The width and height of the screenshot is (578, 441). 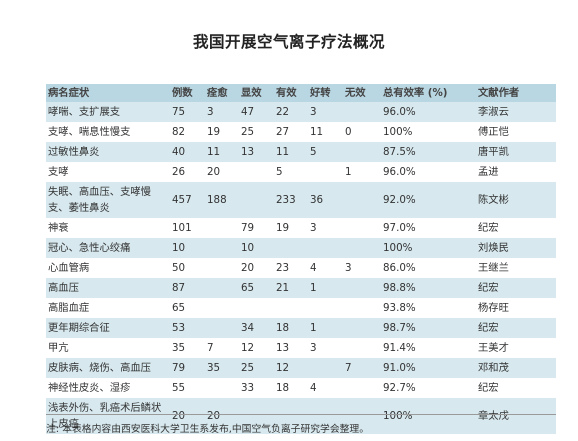 I want to click on cell-cases: 65, so click(x=187, y=308).